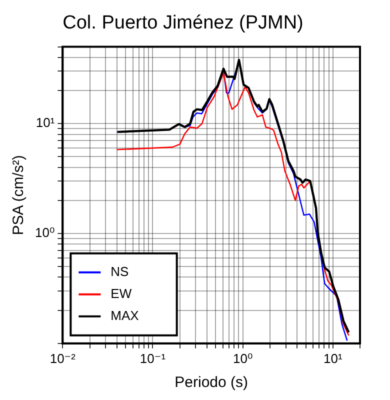  I want to click on x-axis-title: Periodo (s), so click(211, 383).